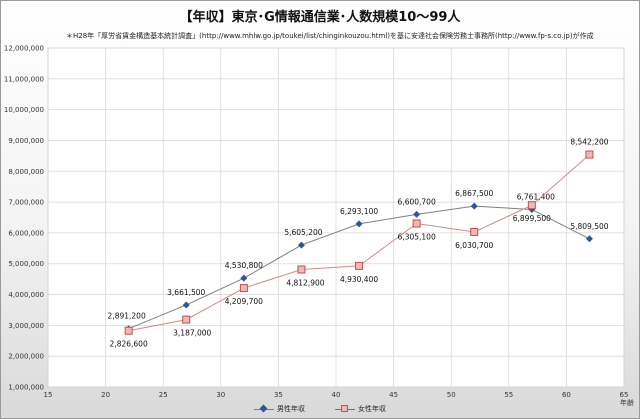  I want to click on x-tick-label: 20, so click(105, 395).